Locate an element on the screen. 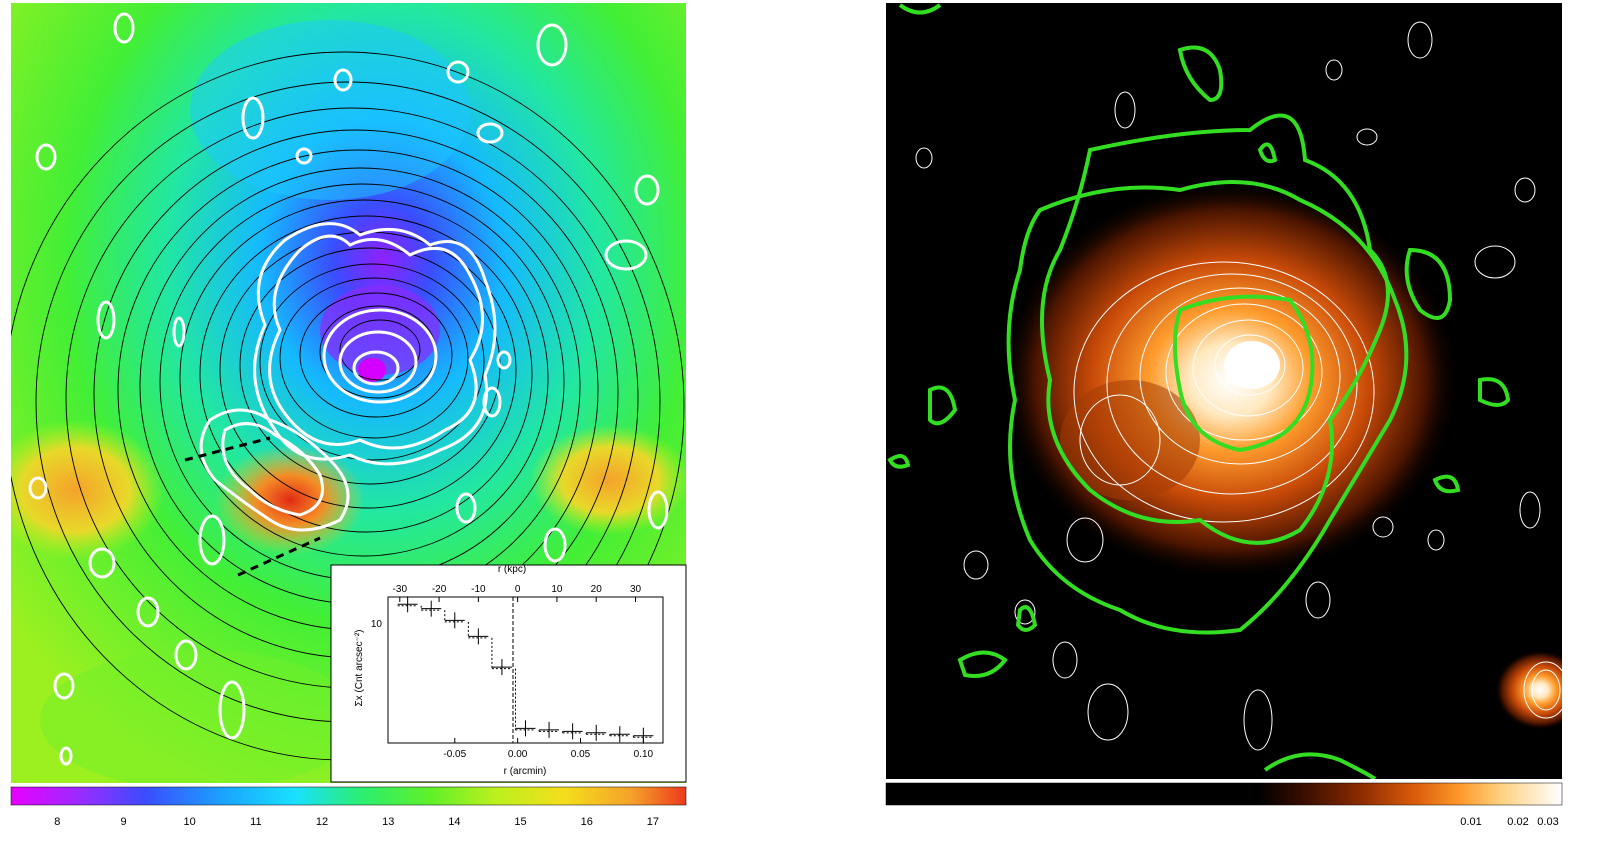  inset-y-tick: 10 is located at coordinates (377, 624).